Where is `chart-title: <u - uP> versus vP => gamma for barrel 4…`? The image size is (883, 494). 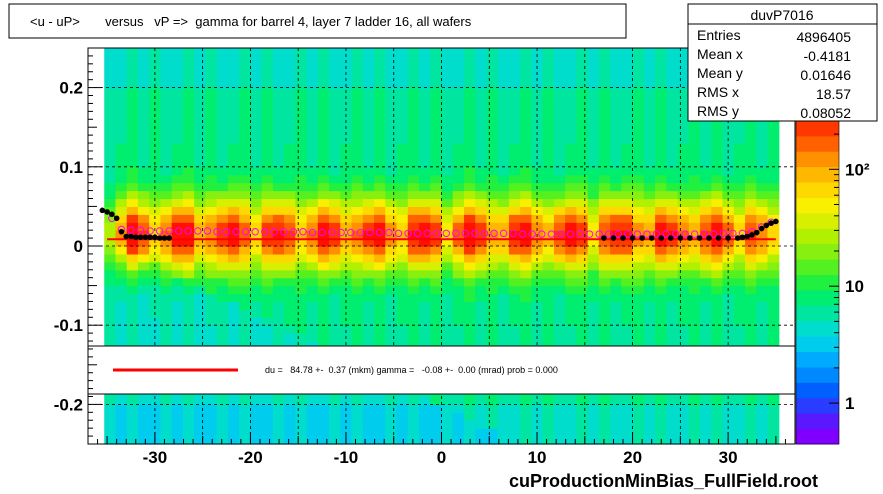
chart-title: <u - uP> versus vP => gamma for barrel 4… is located at coordinates (251, 21).